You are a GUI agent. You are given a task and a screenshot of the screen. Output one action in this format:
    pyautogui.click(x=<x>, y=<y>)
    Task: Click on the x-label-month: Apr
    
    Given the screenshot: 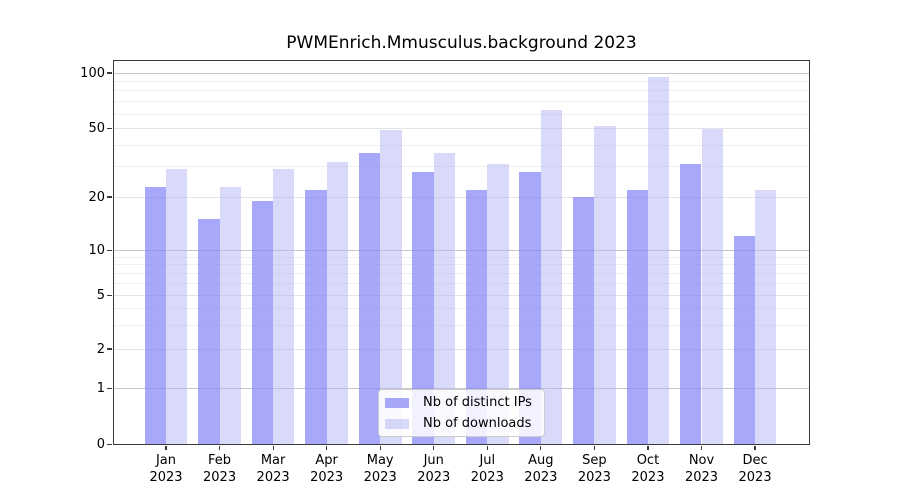 What is the action you would take?
    pyautogui.click(x=326, y=460)
    